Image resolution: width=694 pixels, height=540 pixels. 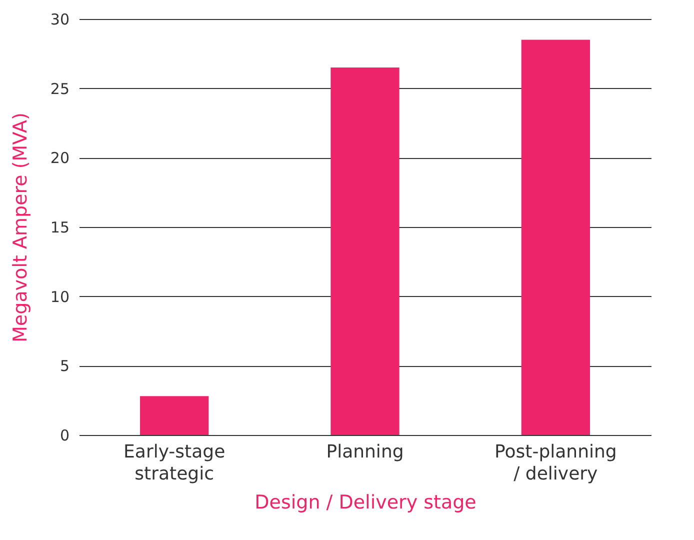 What do you see at coordinates (65, 366) in the screenshot?
I see `y-tick-label: 5` at bounding box center [65, 366].